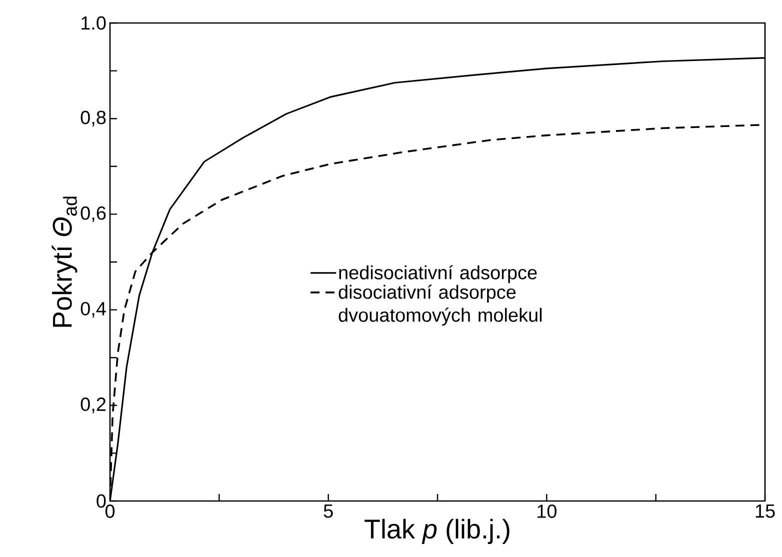 This screenshot has height=557, width=782. Describe the element at coordinates (94, 23) in the screenshot. I see `y-tick-label: 1.0` at that location.